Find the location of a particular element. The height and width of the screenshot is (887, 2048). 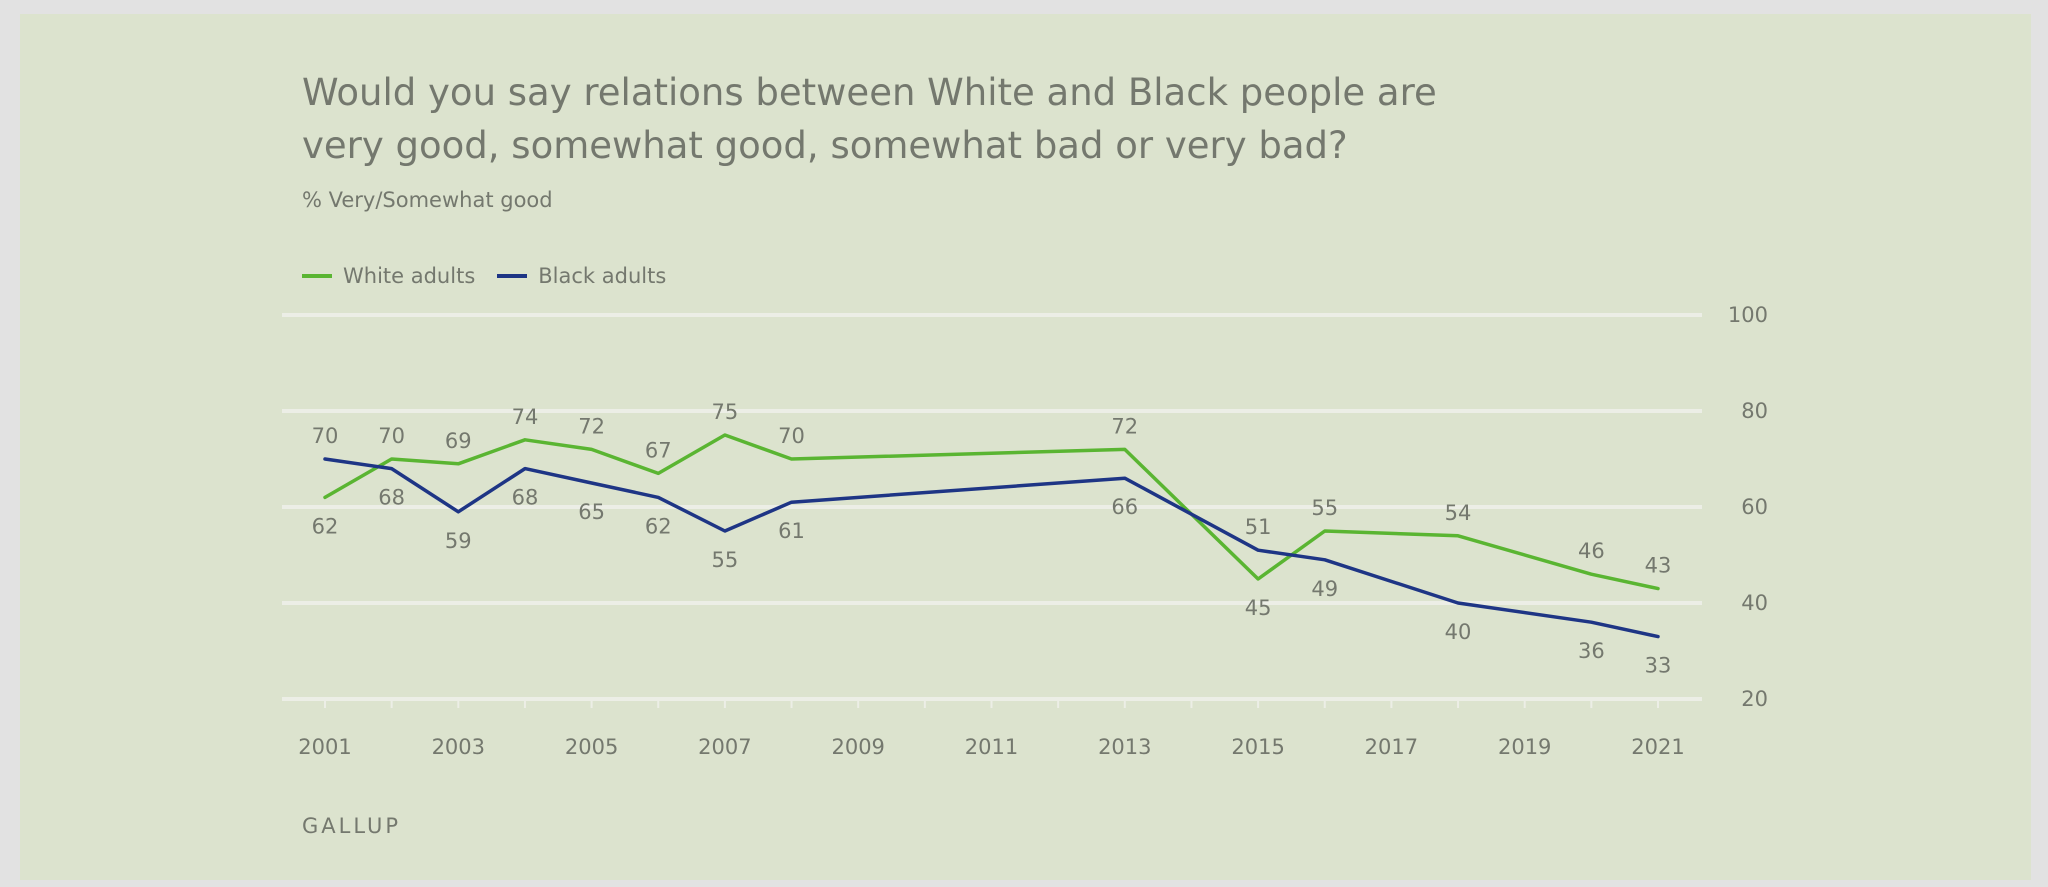

x-tick-label: 2013 is located at coordinates (1124, 747).